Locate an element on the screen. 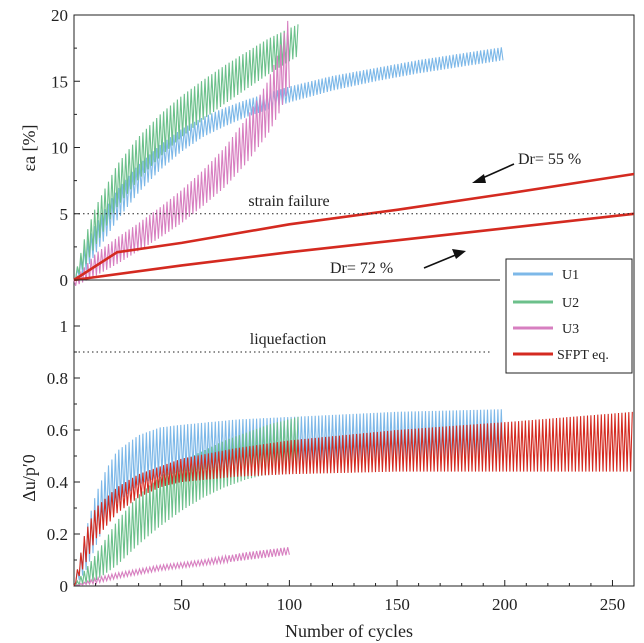 The height and width of the screenshot is (643, 644). x-tick-label-0: 50 is located at coordinates (181, 604).